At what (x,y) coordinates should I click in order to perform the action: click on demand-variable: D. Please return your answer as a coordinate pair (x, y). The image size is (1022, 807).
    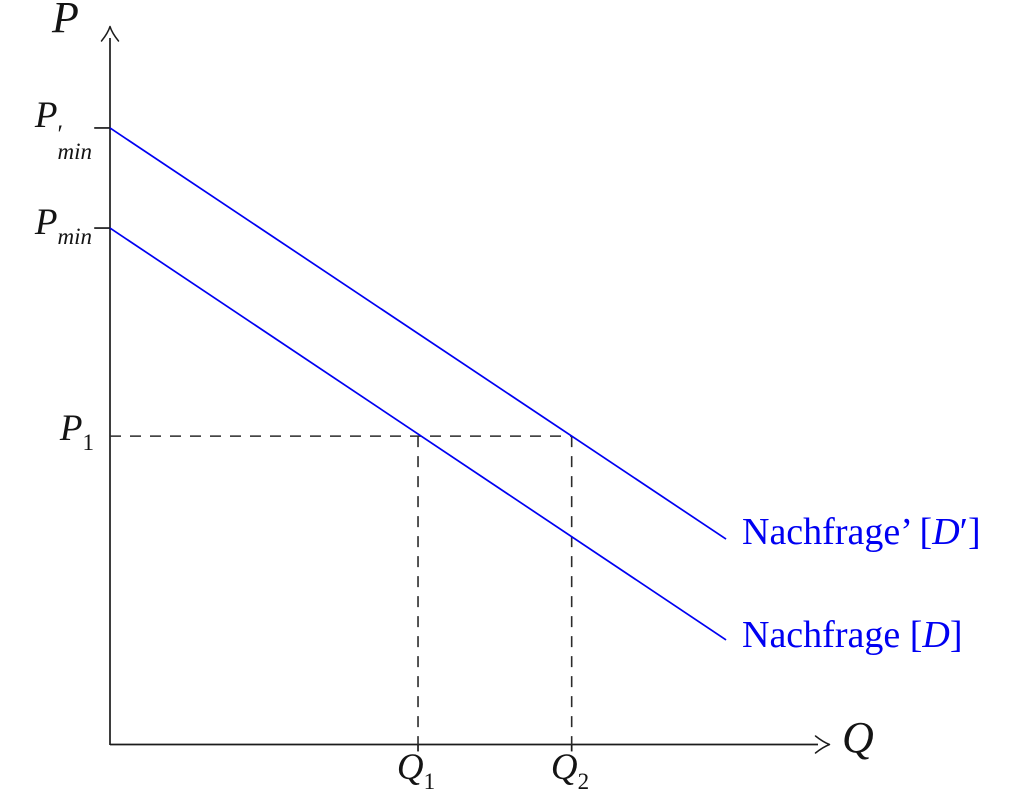
    Looking at the image, I should click on (936, 635).